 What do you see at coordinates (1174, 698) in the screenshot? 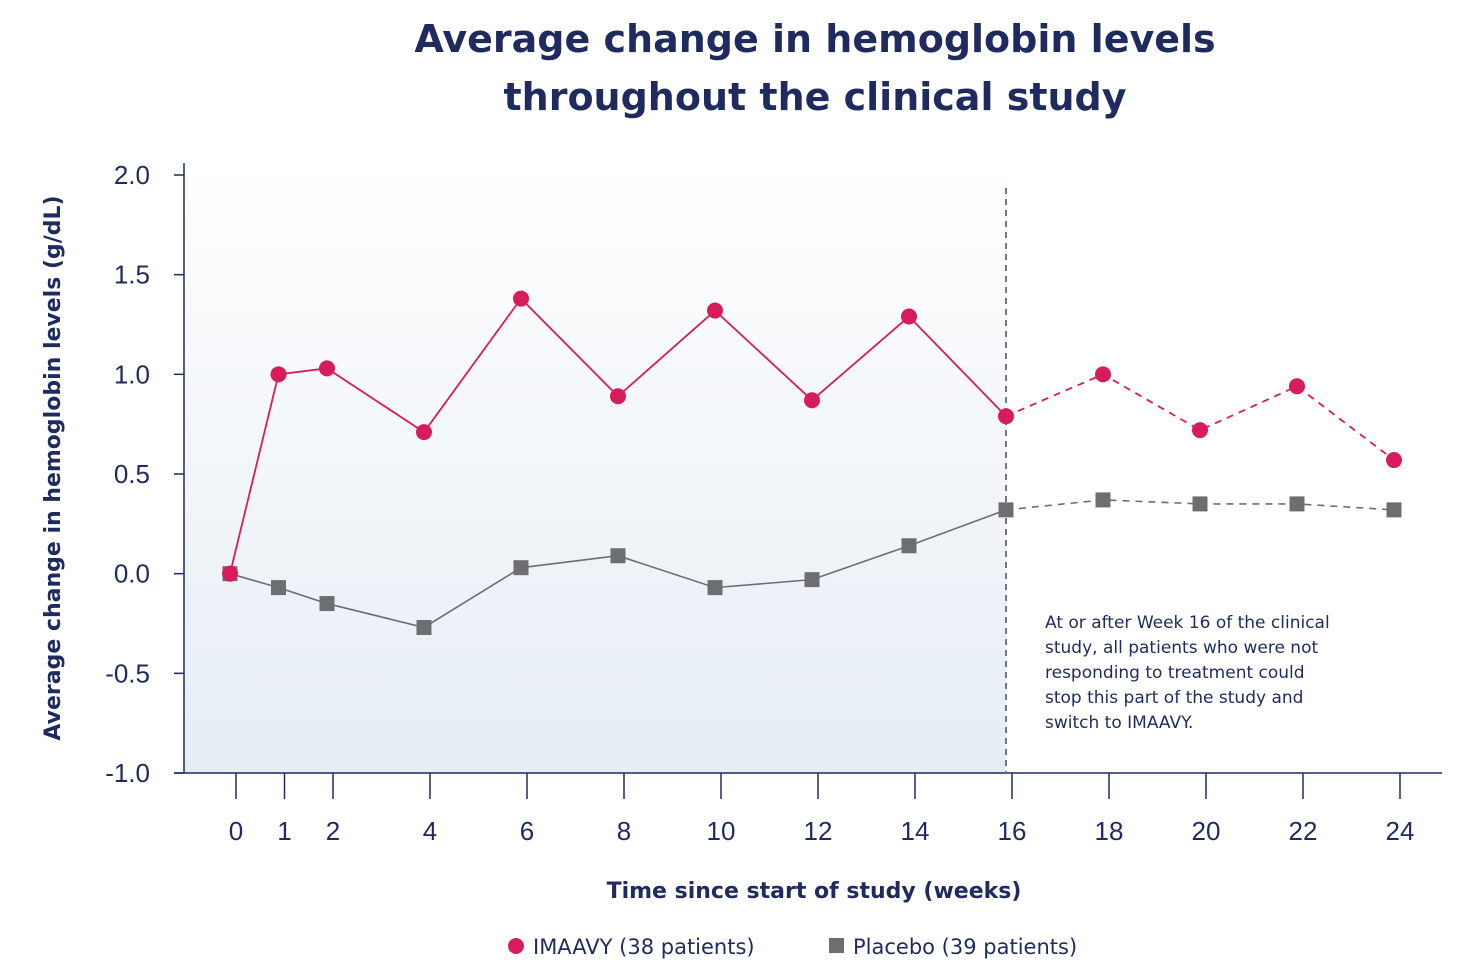
I see `annotation-line-4: stop this part of the study and` at bounding box center [1174, 698].